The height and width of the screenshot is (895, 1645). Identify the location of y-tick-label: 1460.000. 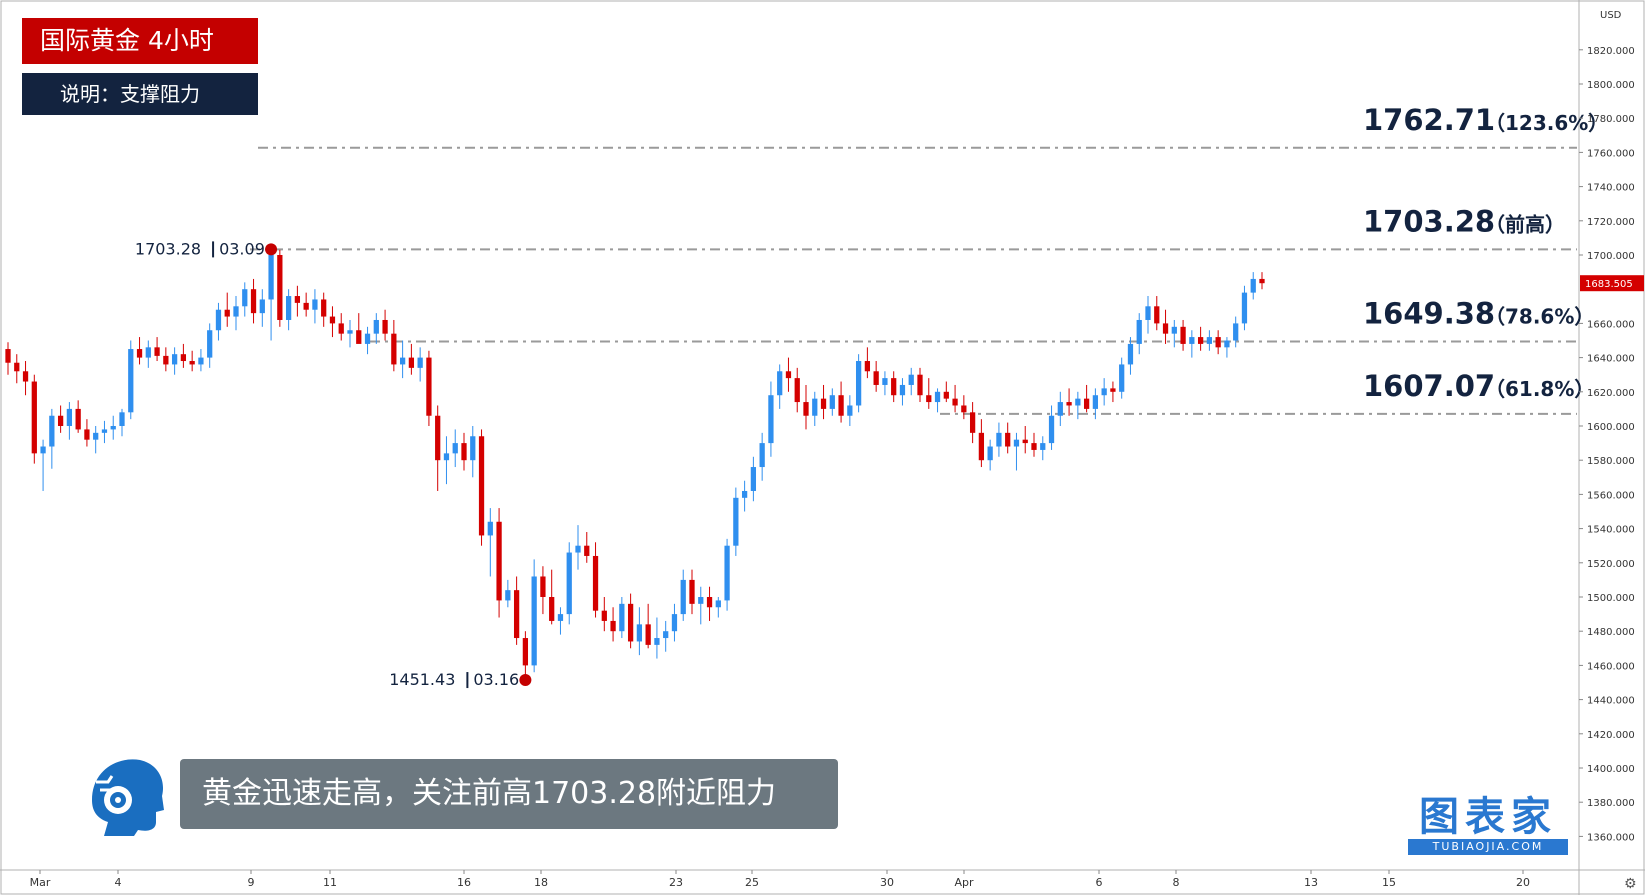
(1611, 666).